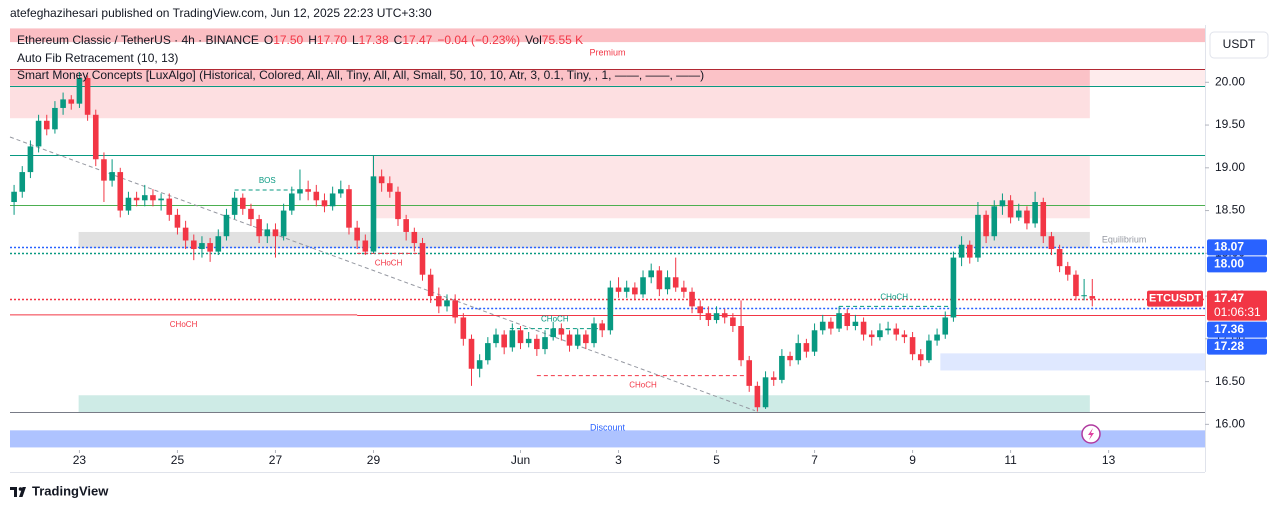 The width and height of the screenshot is (1281, 510). What do you see at coordinates (97, 58) in the screenshot?
I see `indicator-label: Auto Fib Retracement (10, 13)` at bounding box center [97, 58].